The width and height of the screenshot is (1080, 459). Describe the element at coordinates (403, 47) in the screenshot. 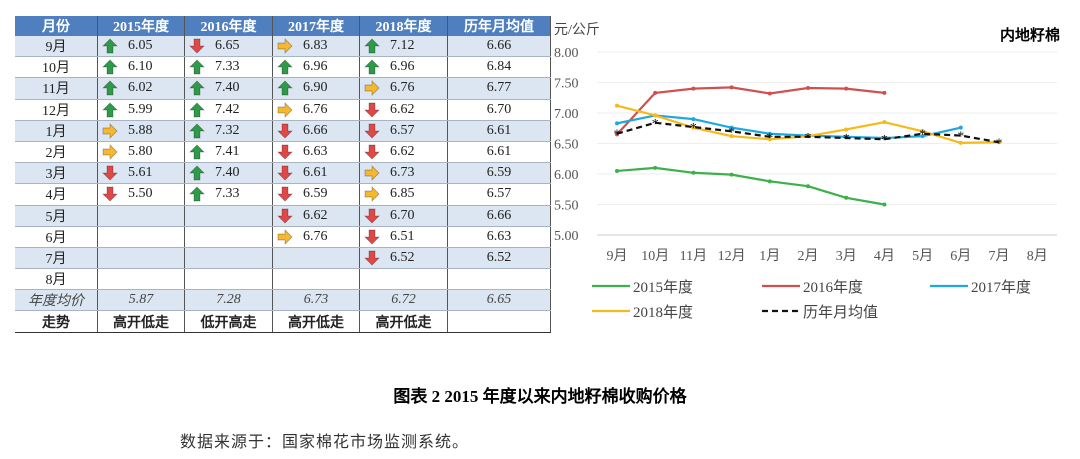

I see `price-cell: 7.12` at that location.